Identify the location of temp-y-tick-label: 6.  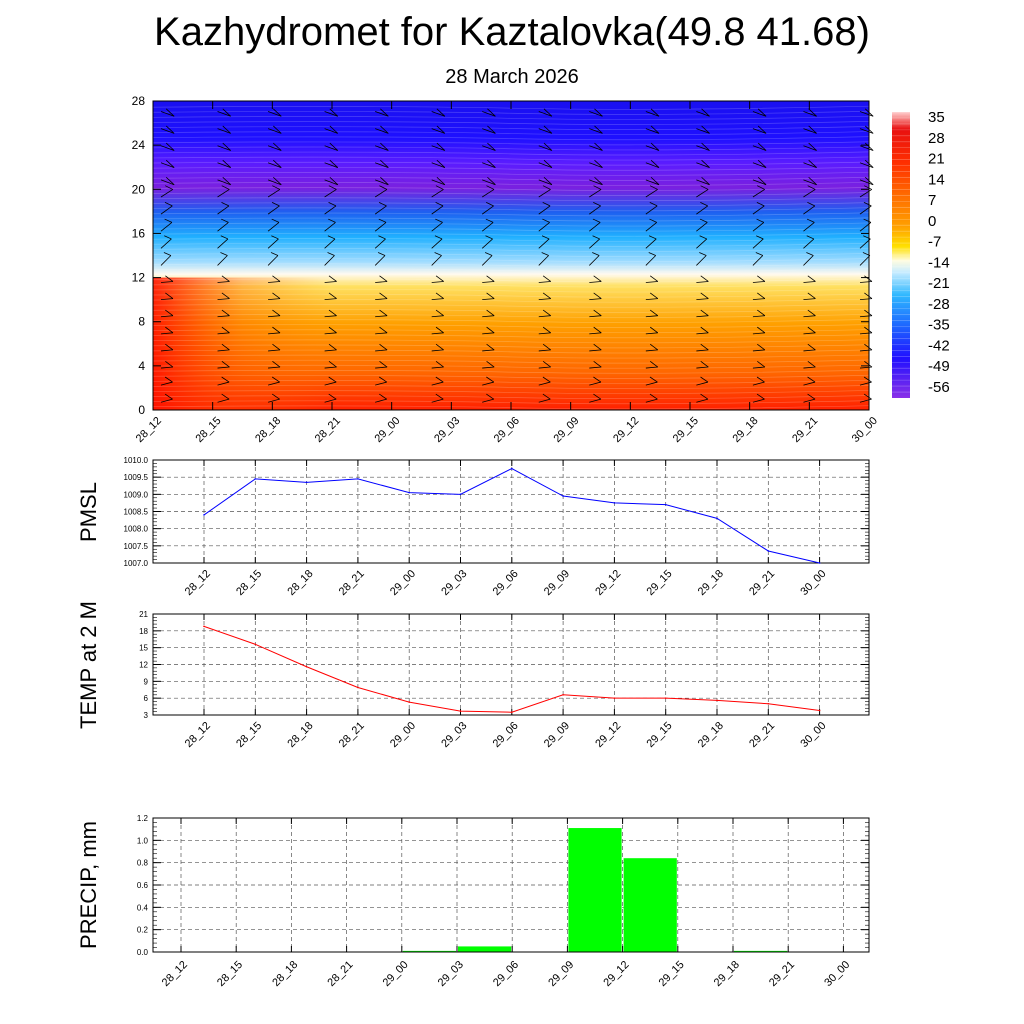
(146, 698).